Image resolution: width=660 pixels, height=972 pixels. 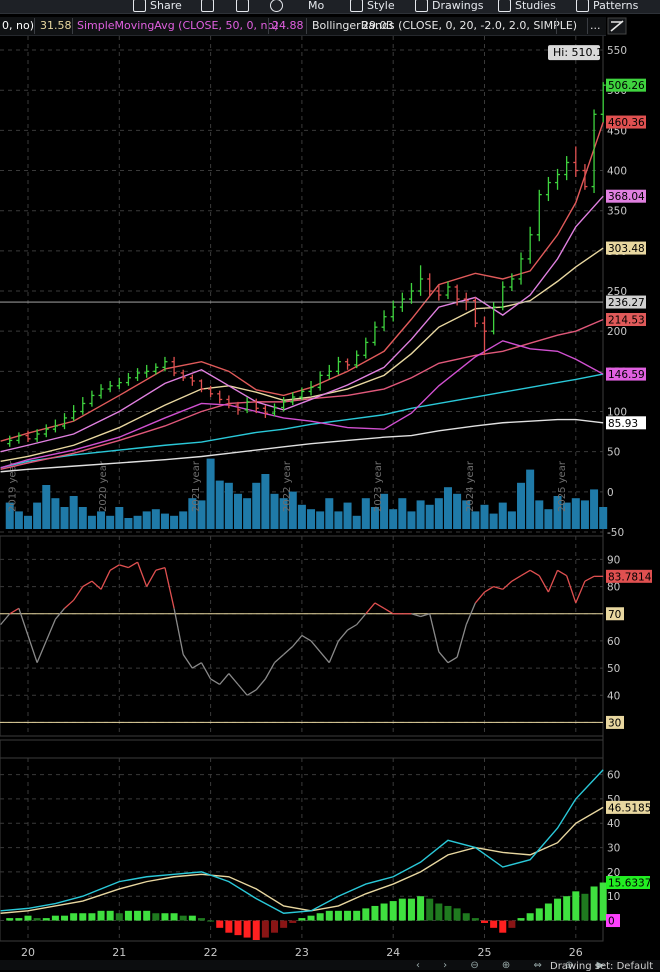 I want to click on rsi-tick-label: 90, so click(x=613, y=560).